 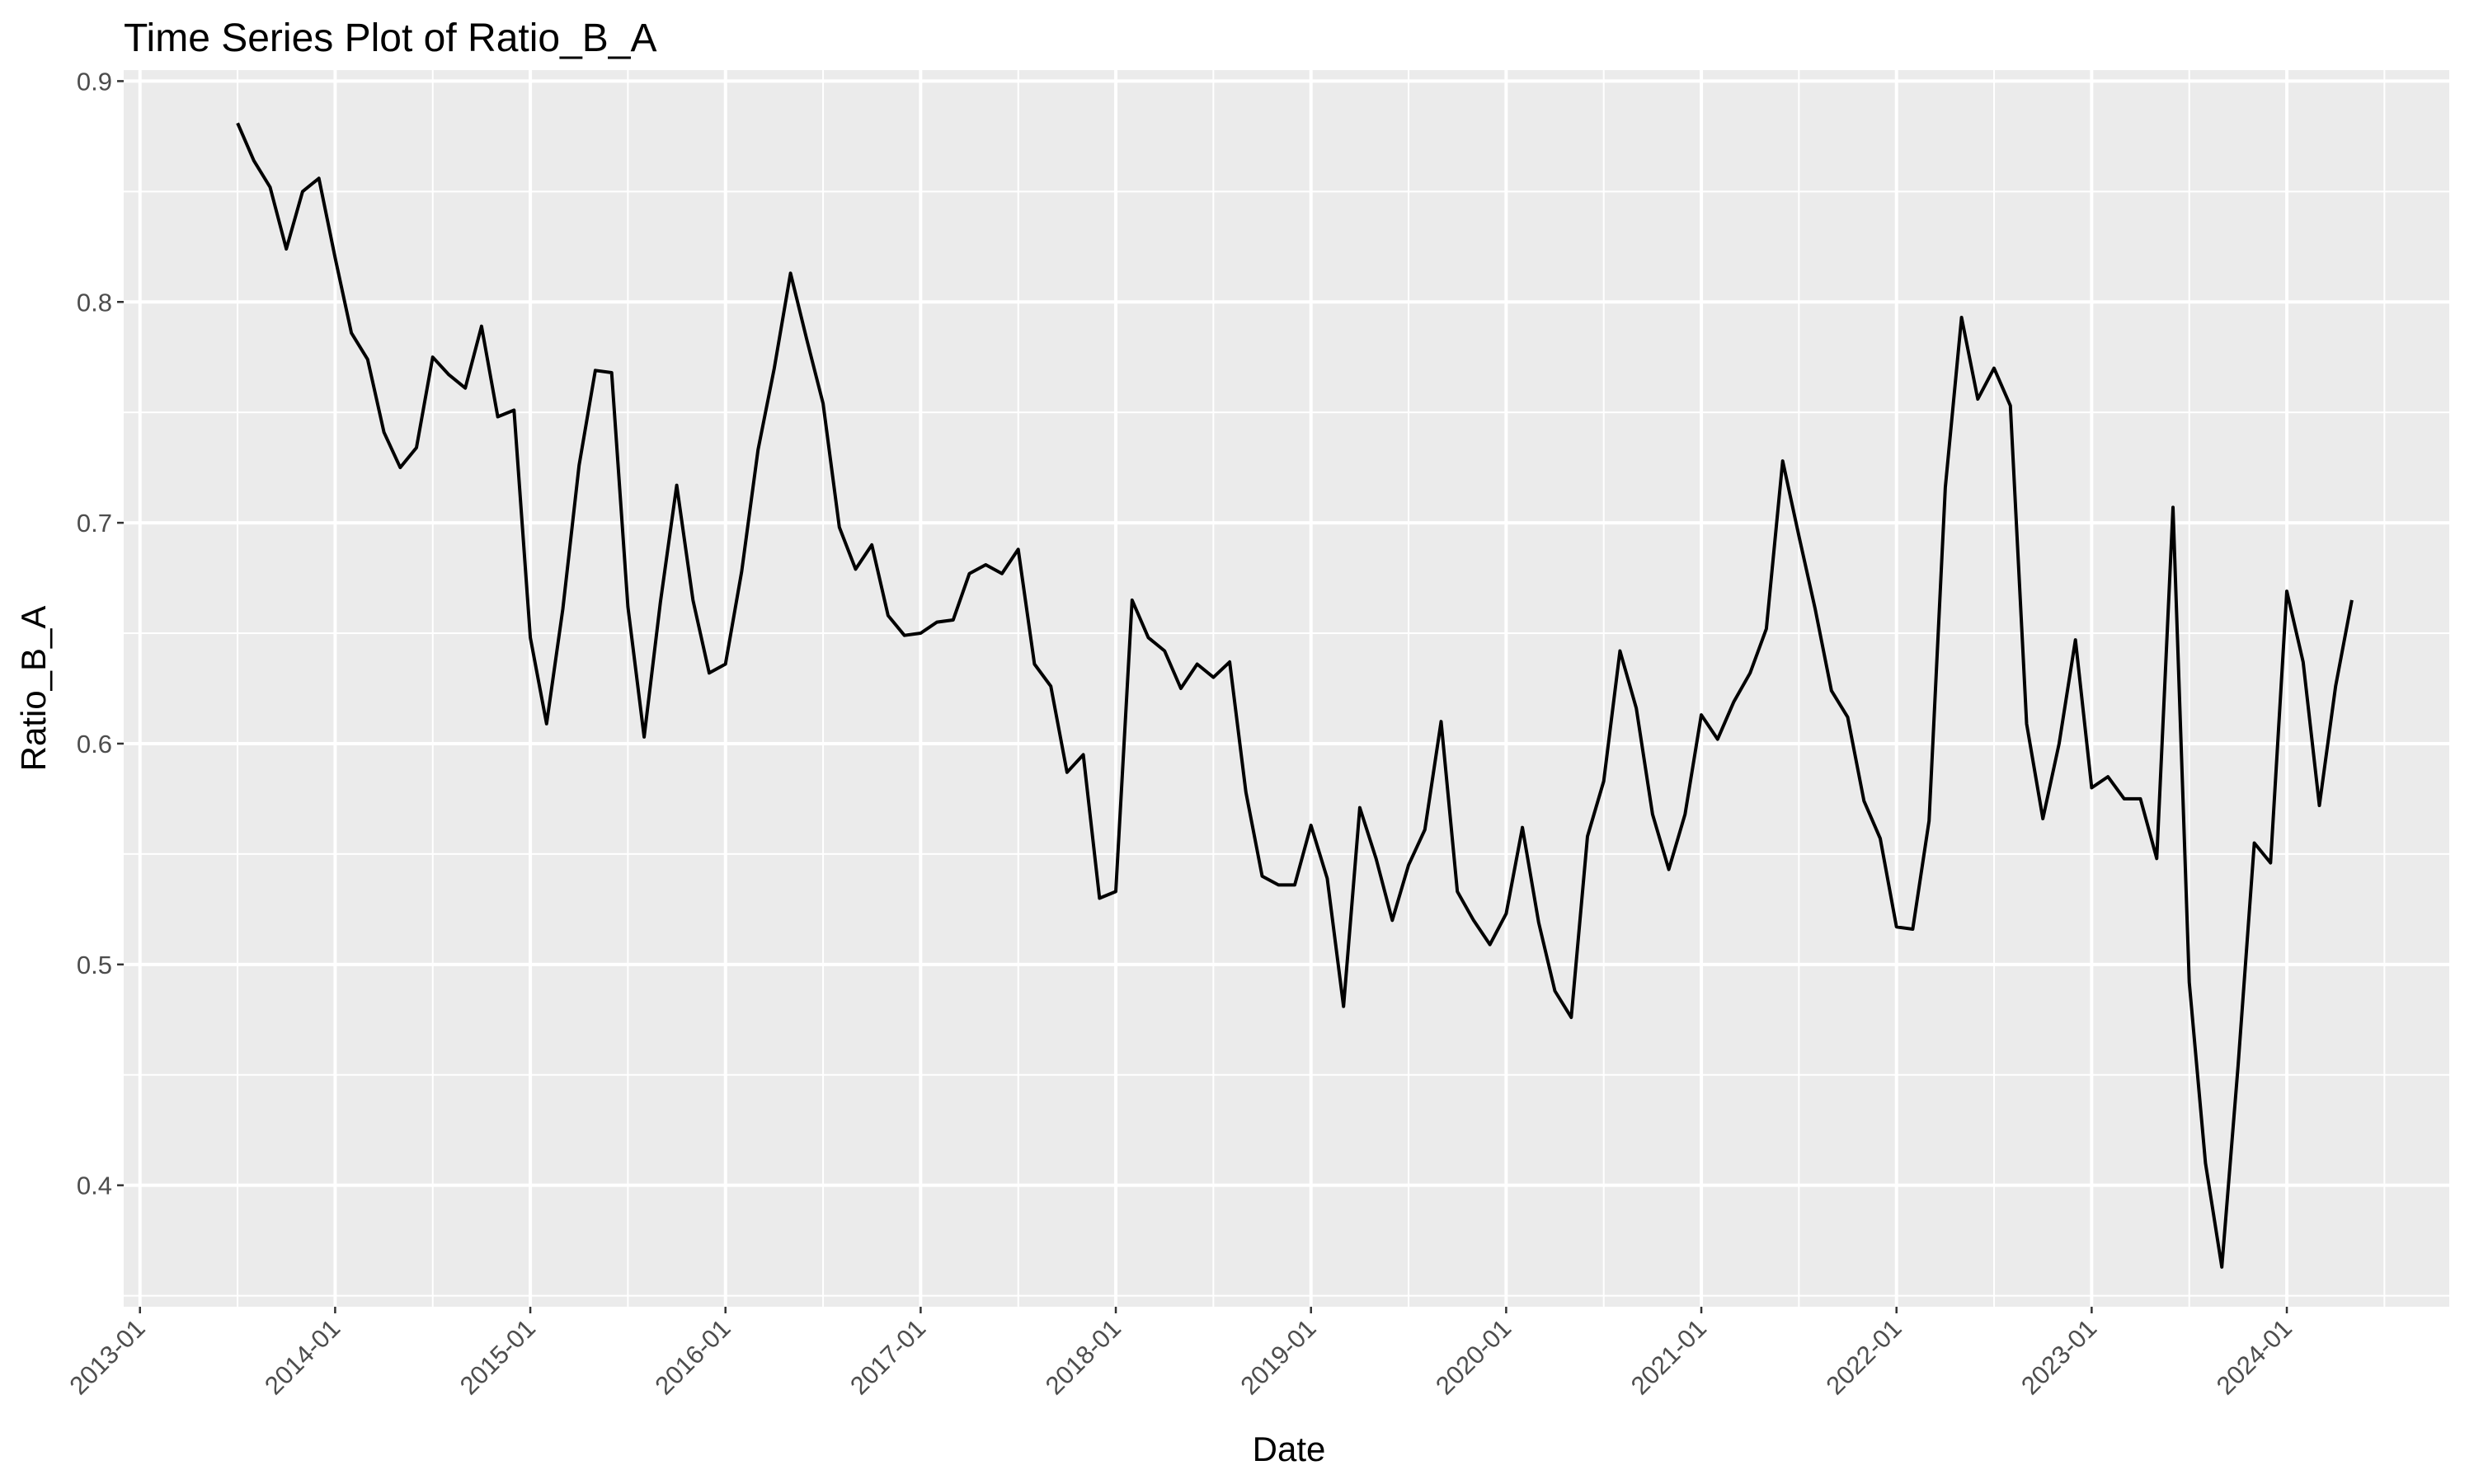 What do you see at coordinates (497, 1356) in the screenshot?
I see `x-tick-label: 2015-01` at bounding box center [497, 1356].